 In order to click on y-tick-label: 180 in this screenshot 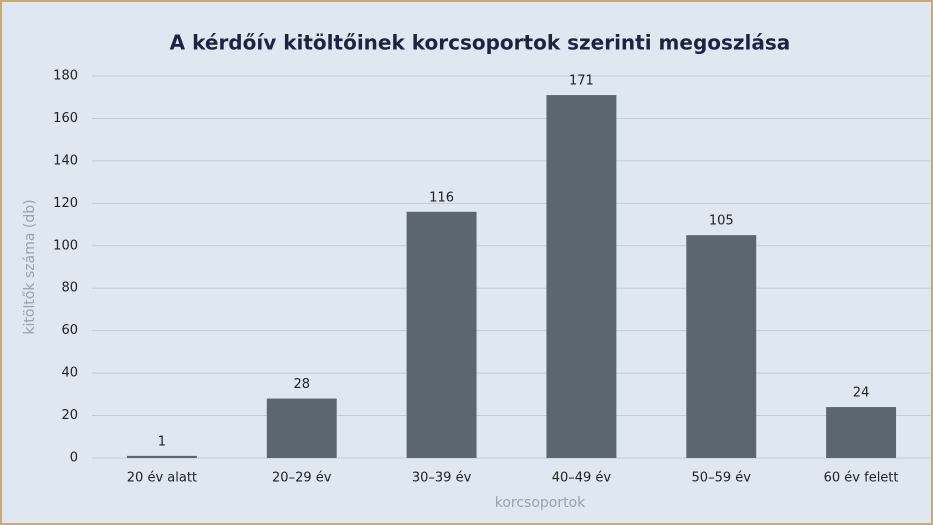, I will do `click(65, 76)`.